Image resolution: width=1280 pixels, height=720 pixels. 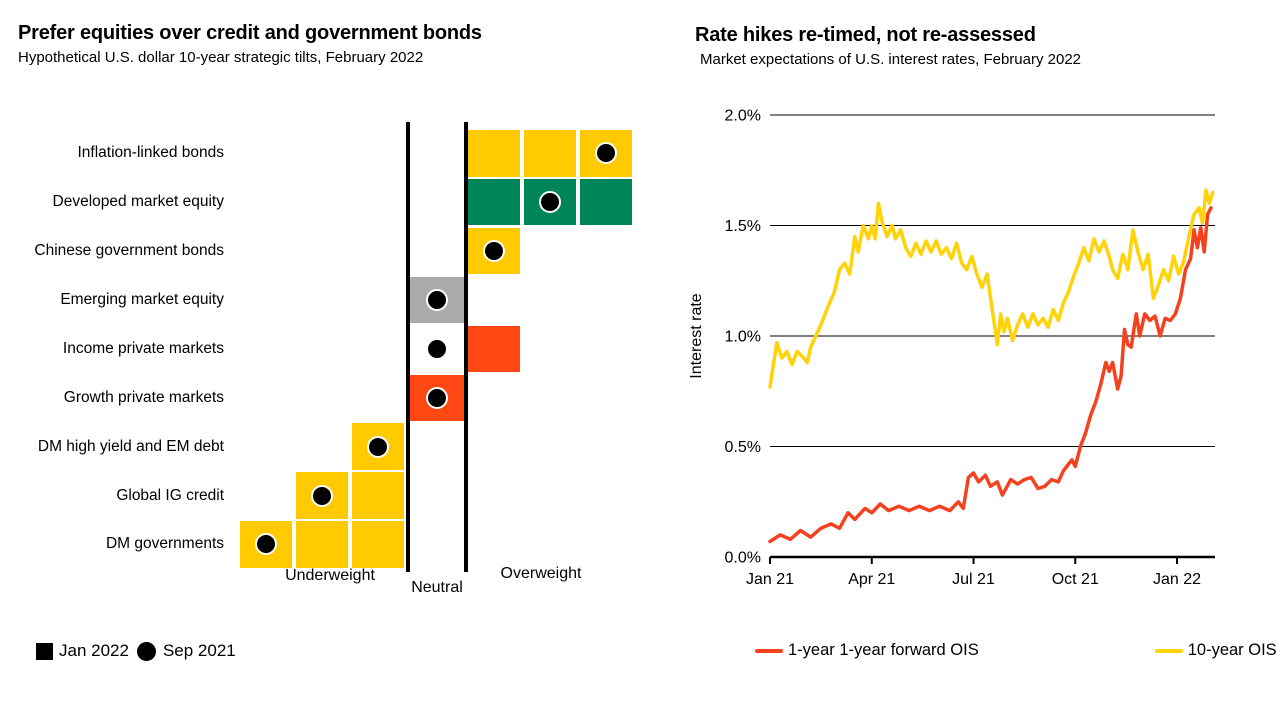 What do you see at coordinates (170, 495) in the screenshot?
I see `tilt-row-label: Global IG credit` at bounding box center [170, 495].